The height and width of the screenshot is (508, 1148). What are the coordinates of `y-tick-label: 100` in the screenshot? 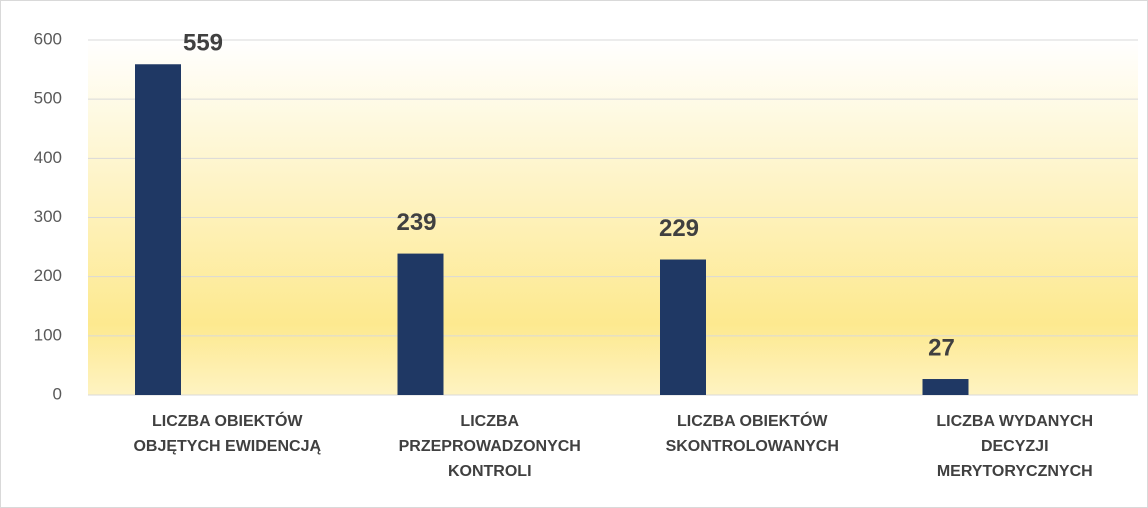 It's located at (48, 334).